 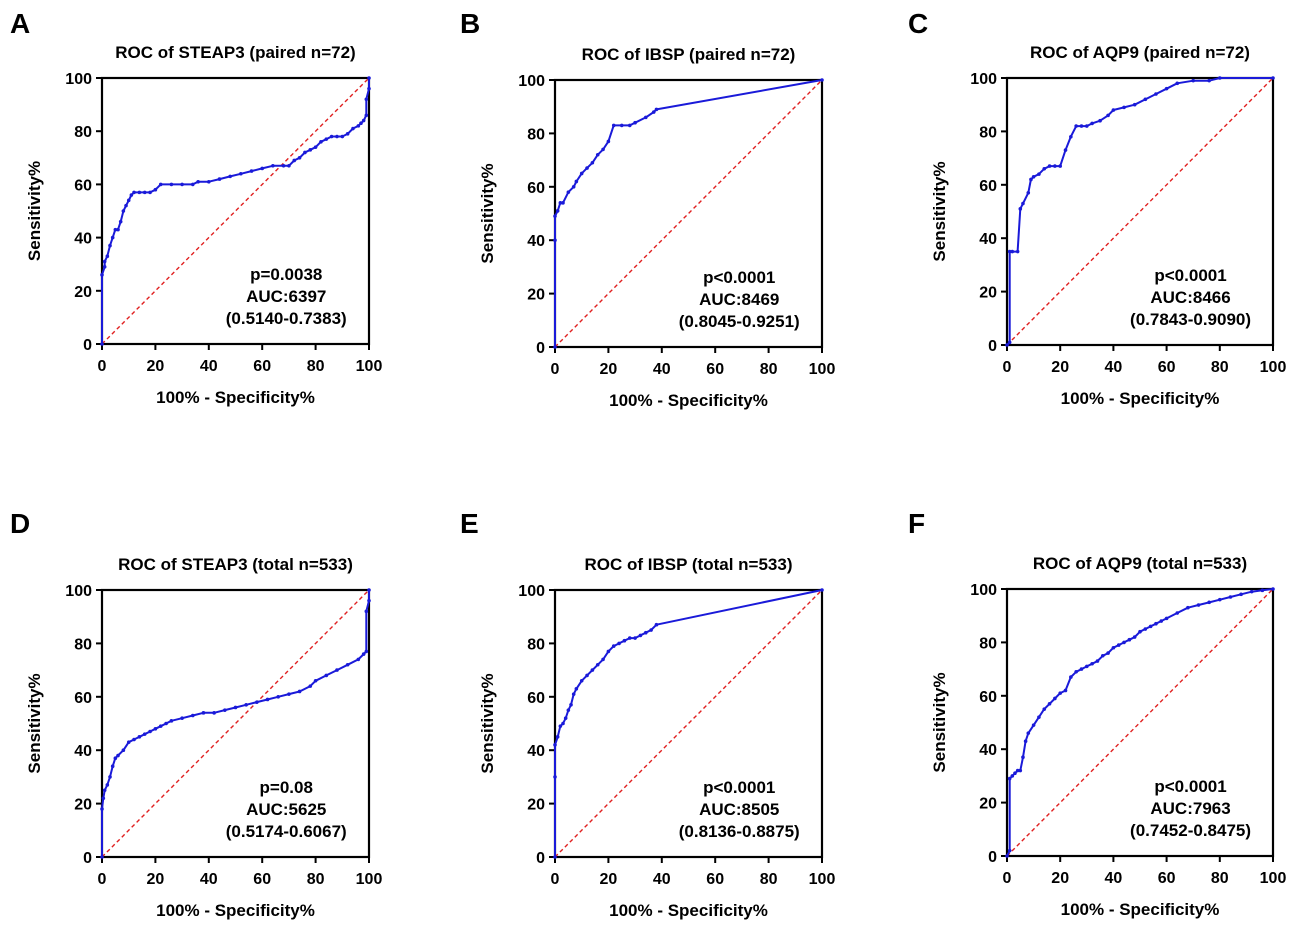 What do you see at coordinates (286, 296) in the screenshot?
I see `stat-annotation: AUC:6397` at bounding box center [286, 296].